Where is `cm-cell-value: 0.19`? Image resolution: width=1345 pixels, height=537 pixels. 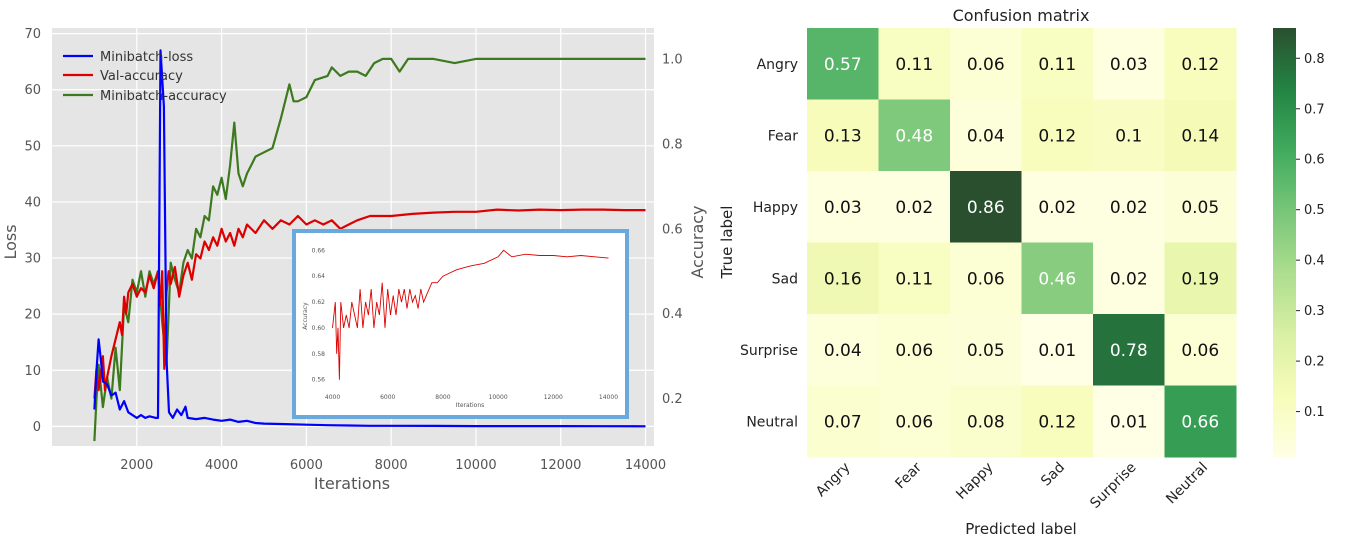
cm-cell-value: 0.19 is located at coordinates (1200, 279).